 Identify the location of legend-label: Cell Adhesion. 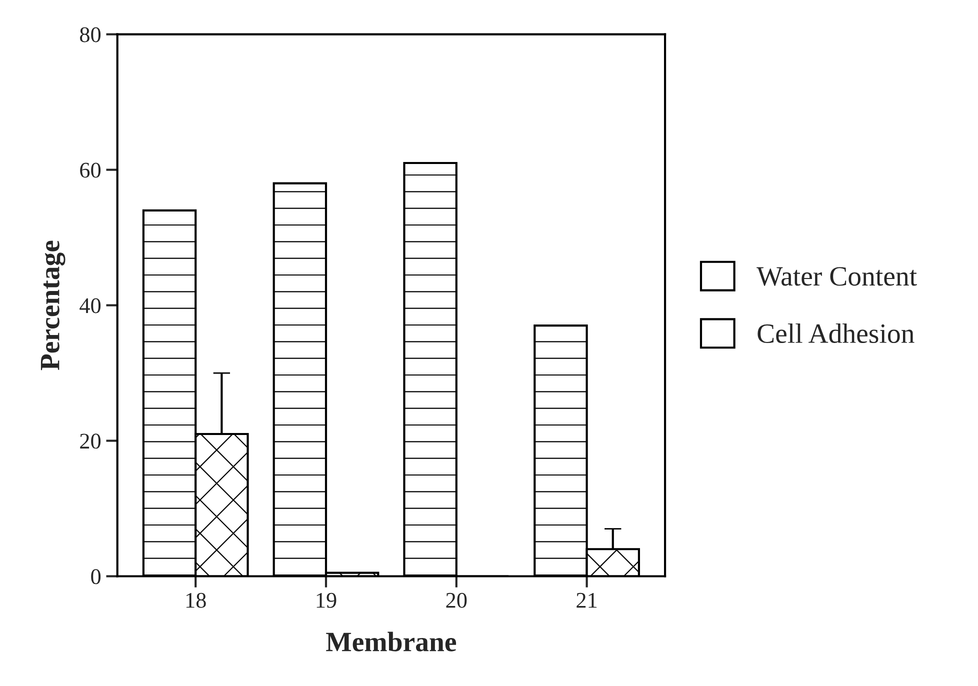
(836, 333).